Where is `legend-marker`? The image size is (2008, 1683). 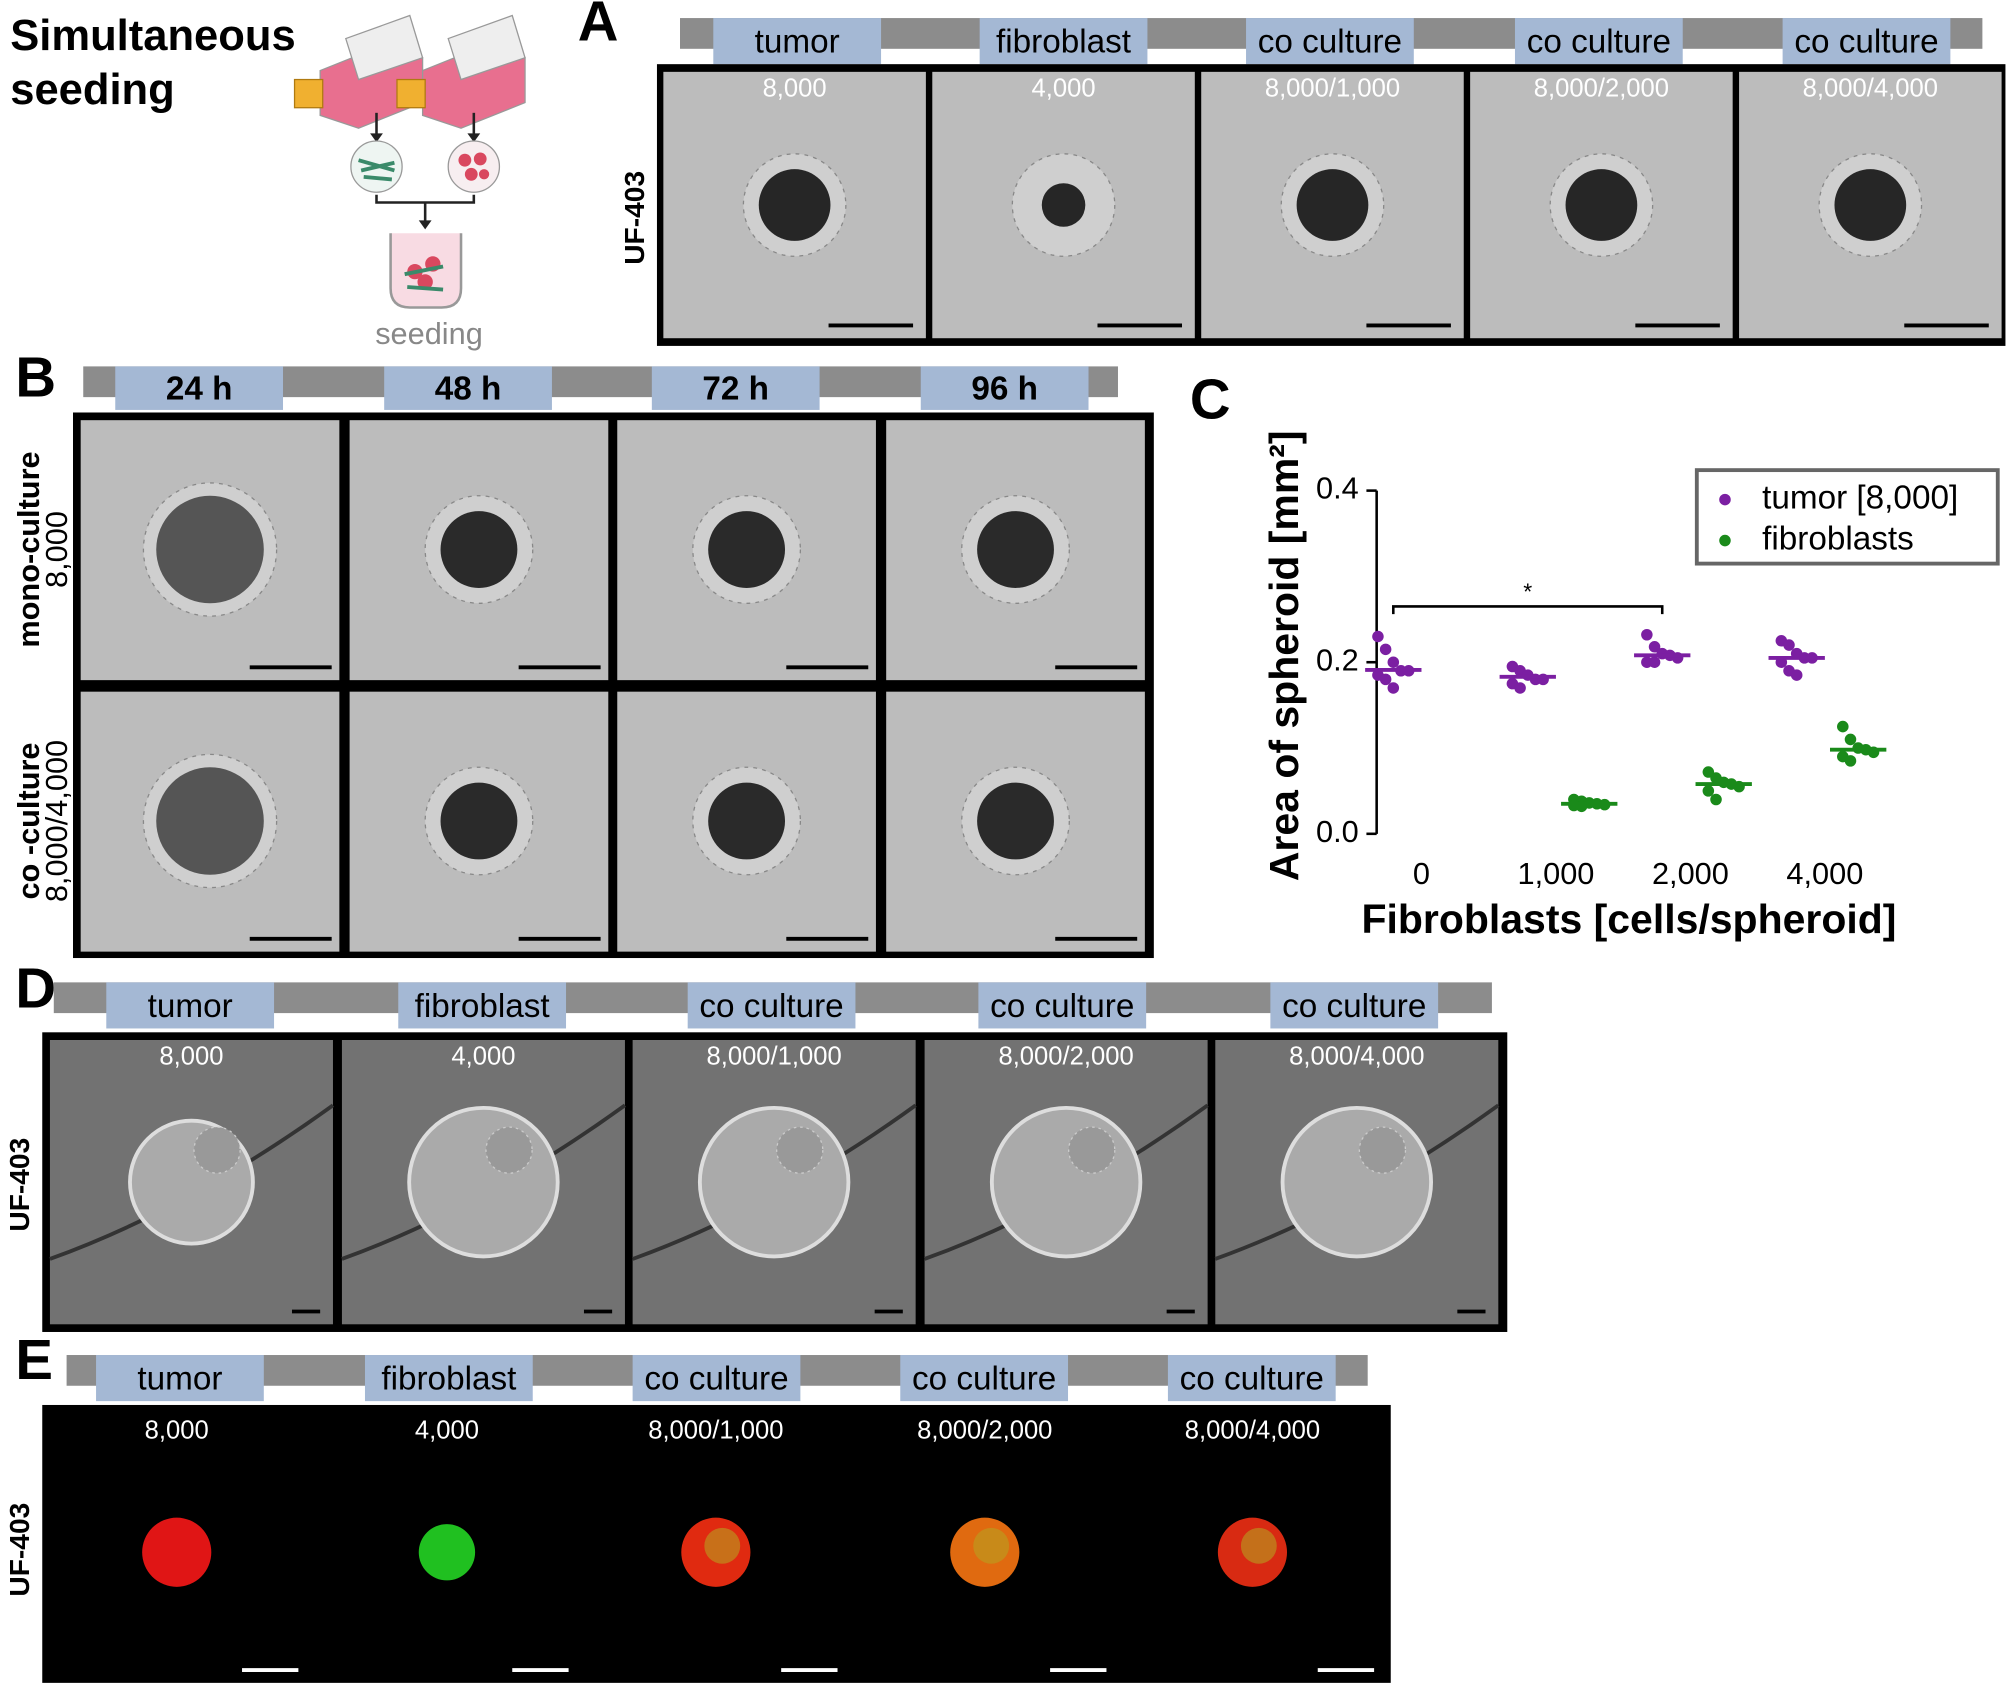 legend-marker is located at coordinates (1725, 540).